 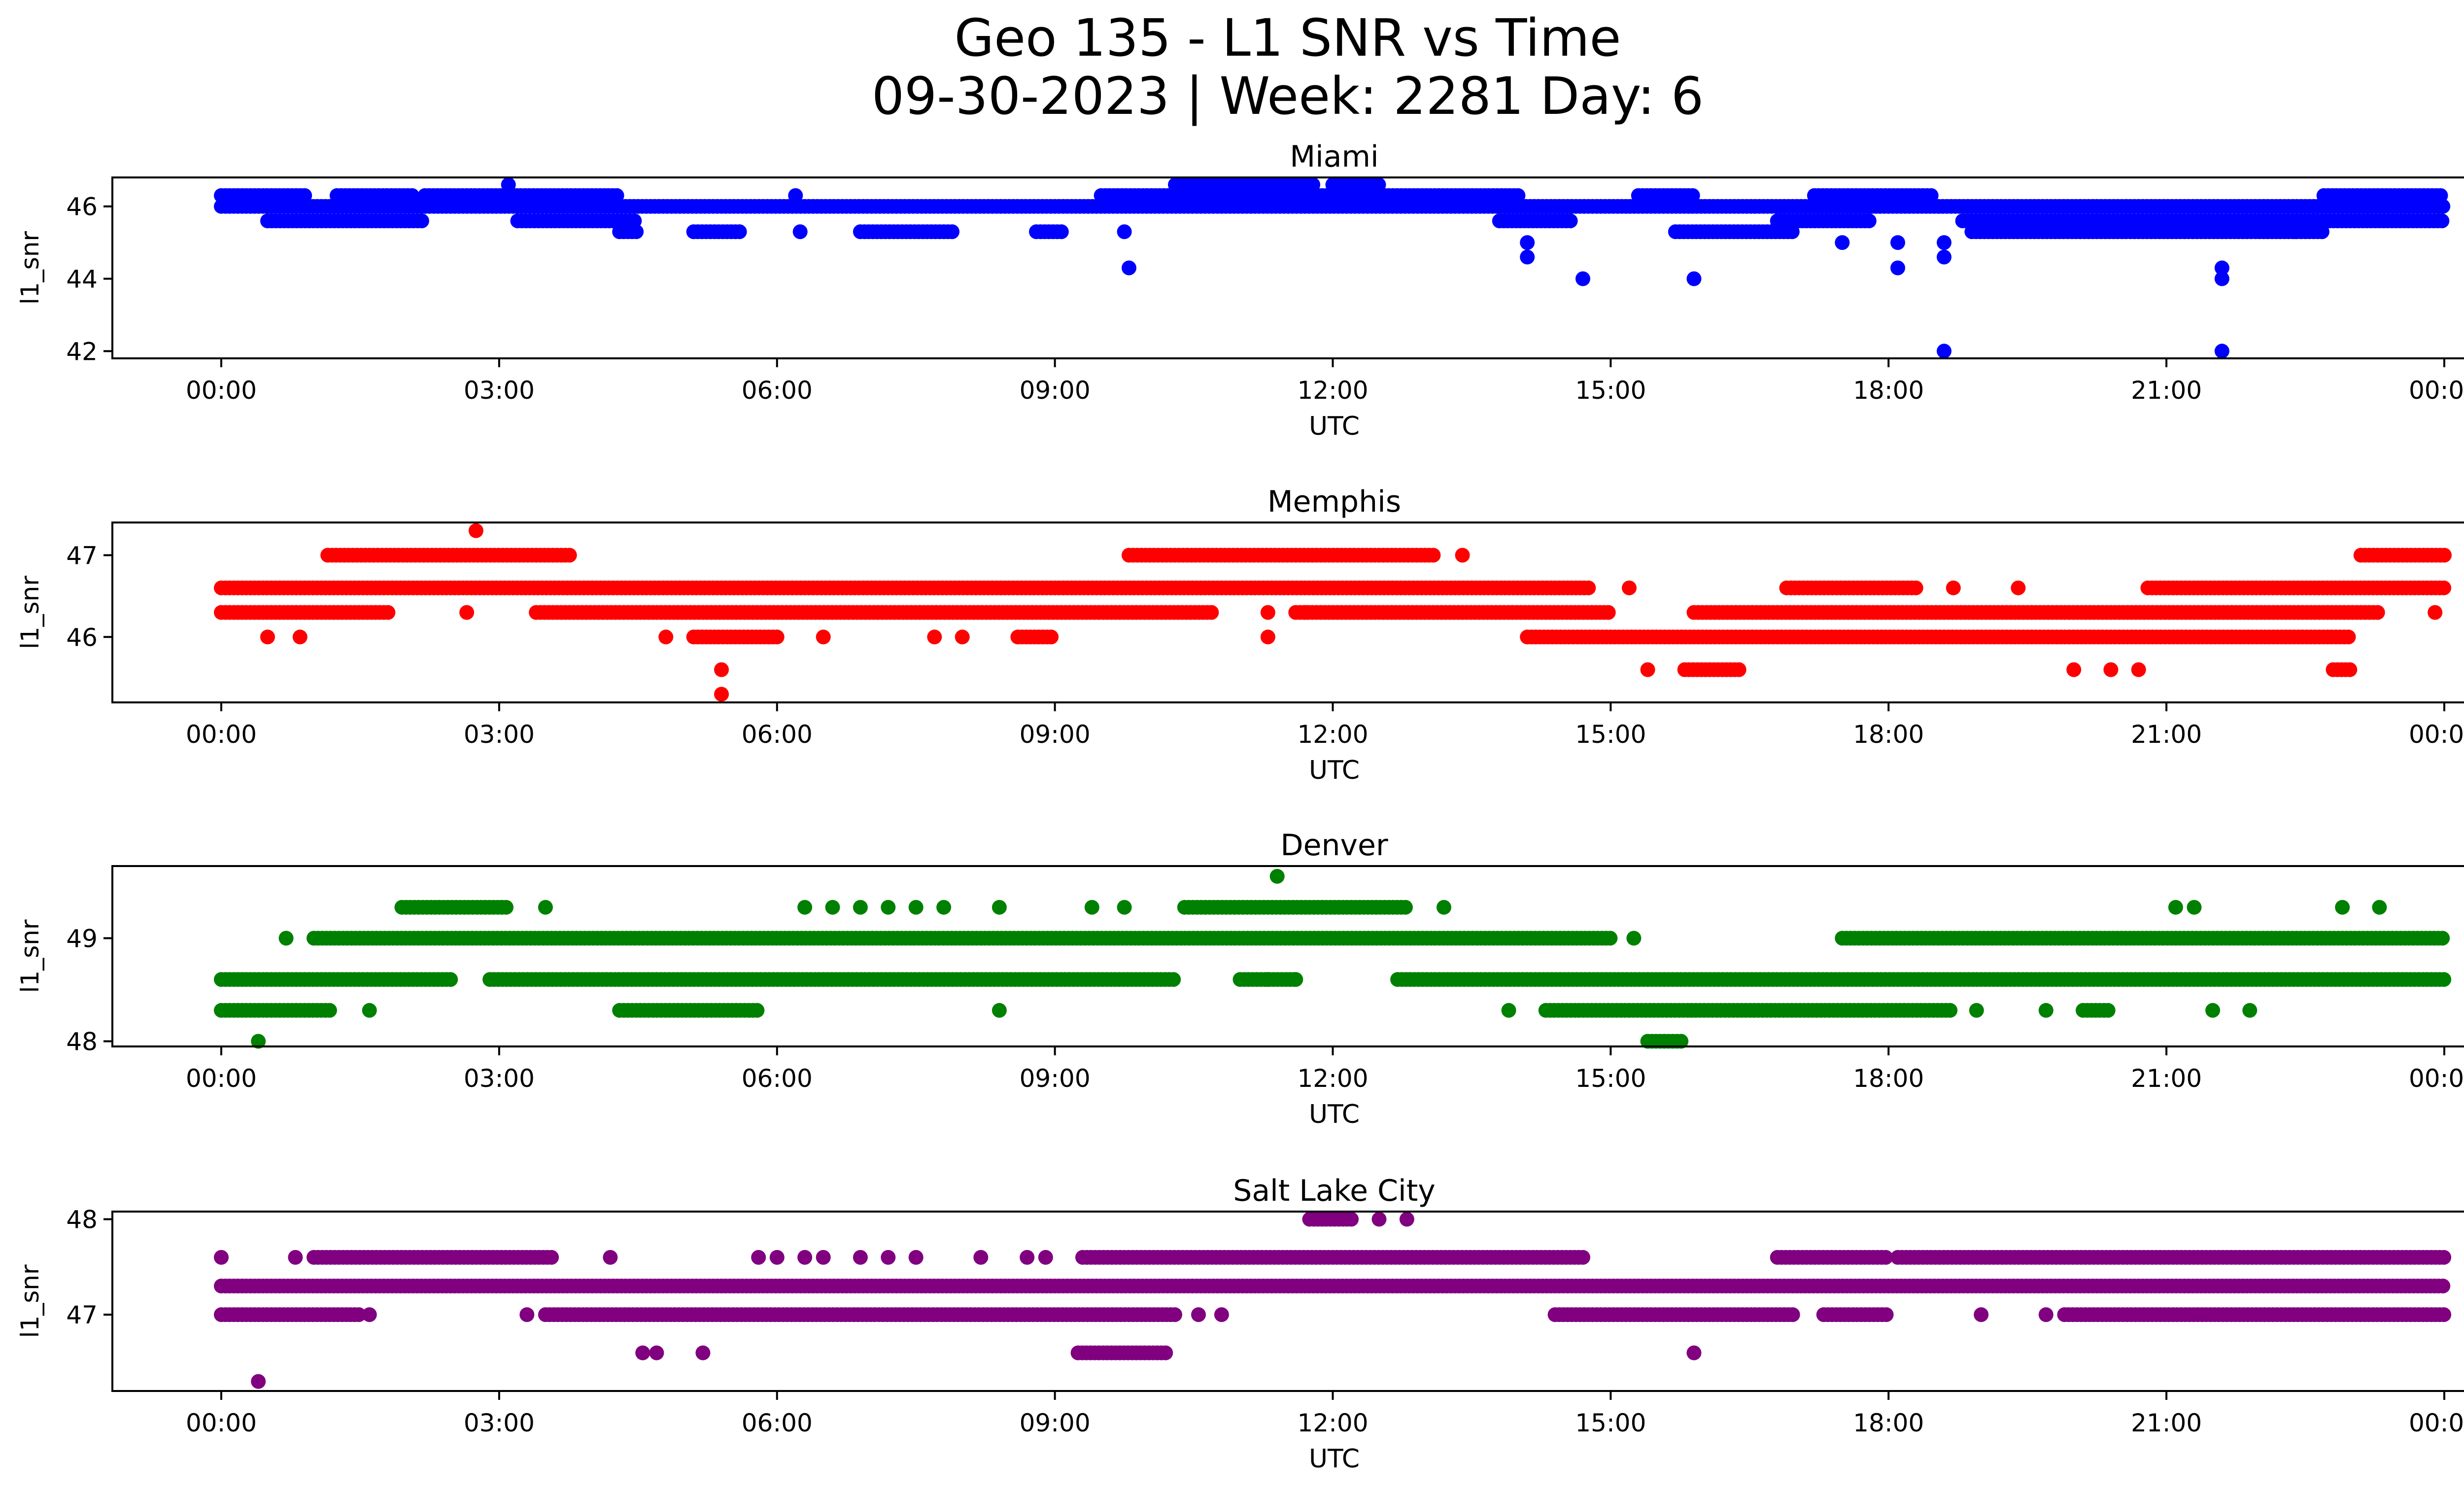 I want to click on chart-title: Memphis, so click(x=1334, y=502).